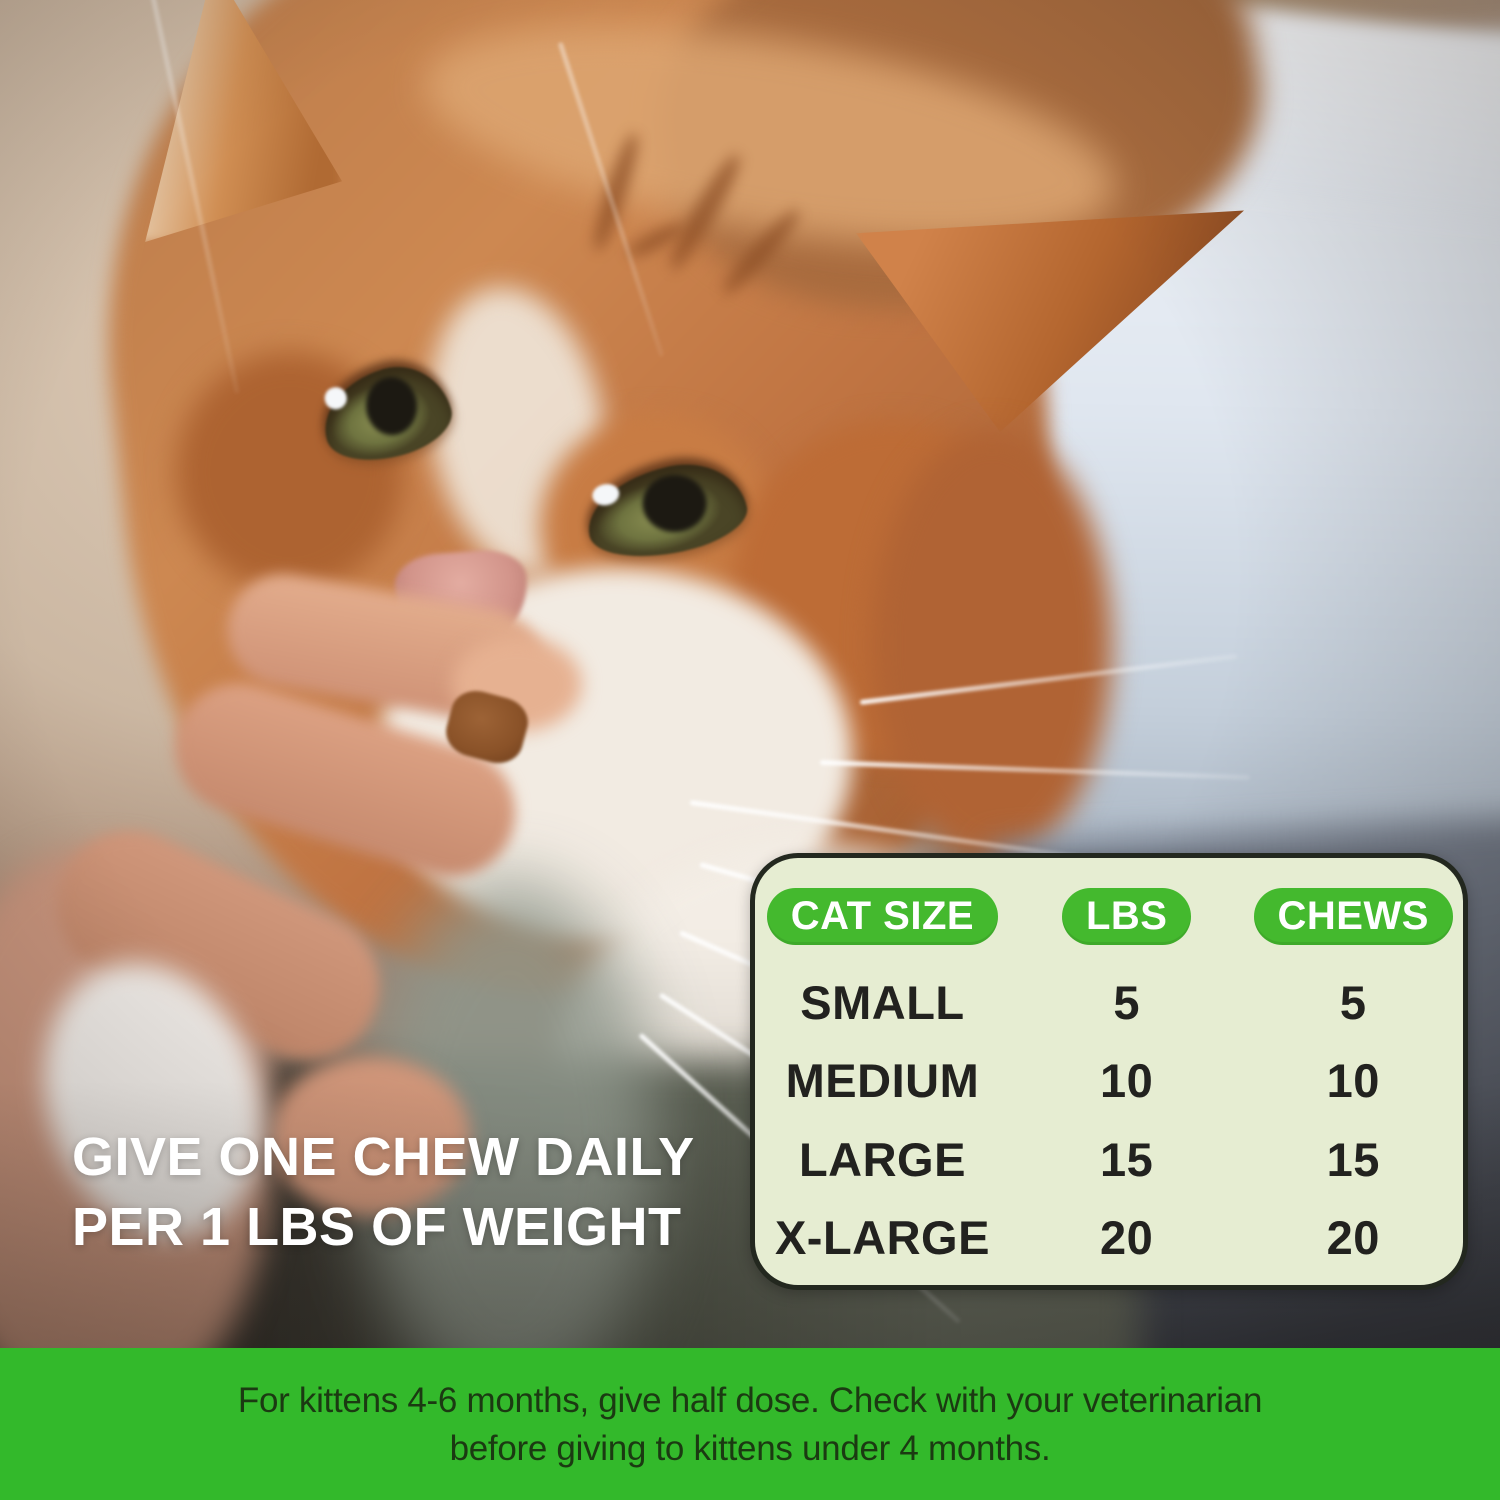  I want to click on table-row-small: SMALL 5 5, so click(1109, 1002).